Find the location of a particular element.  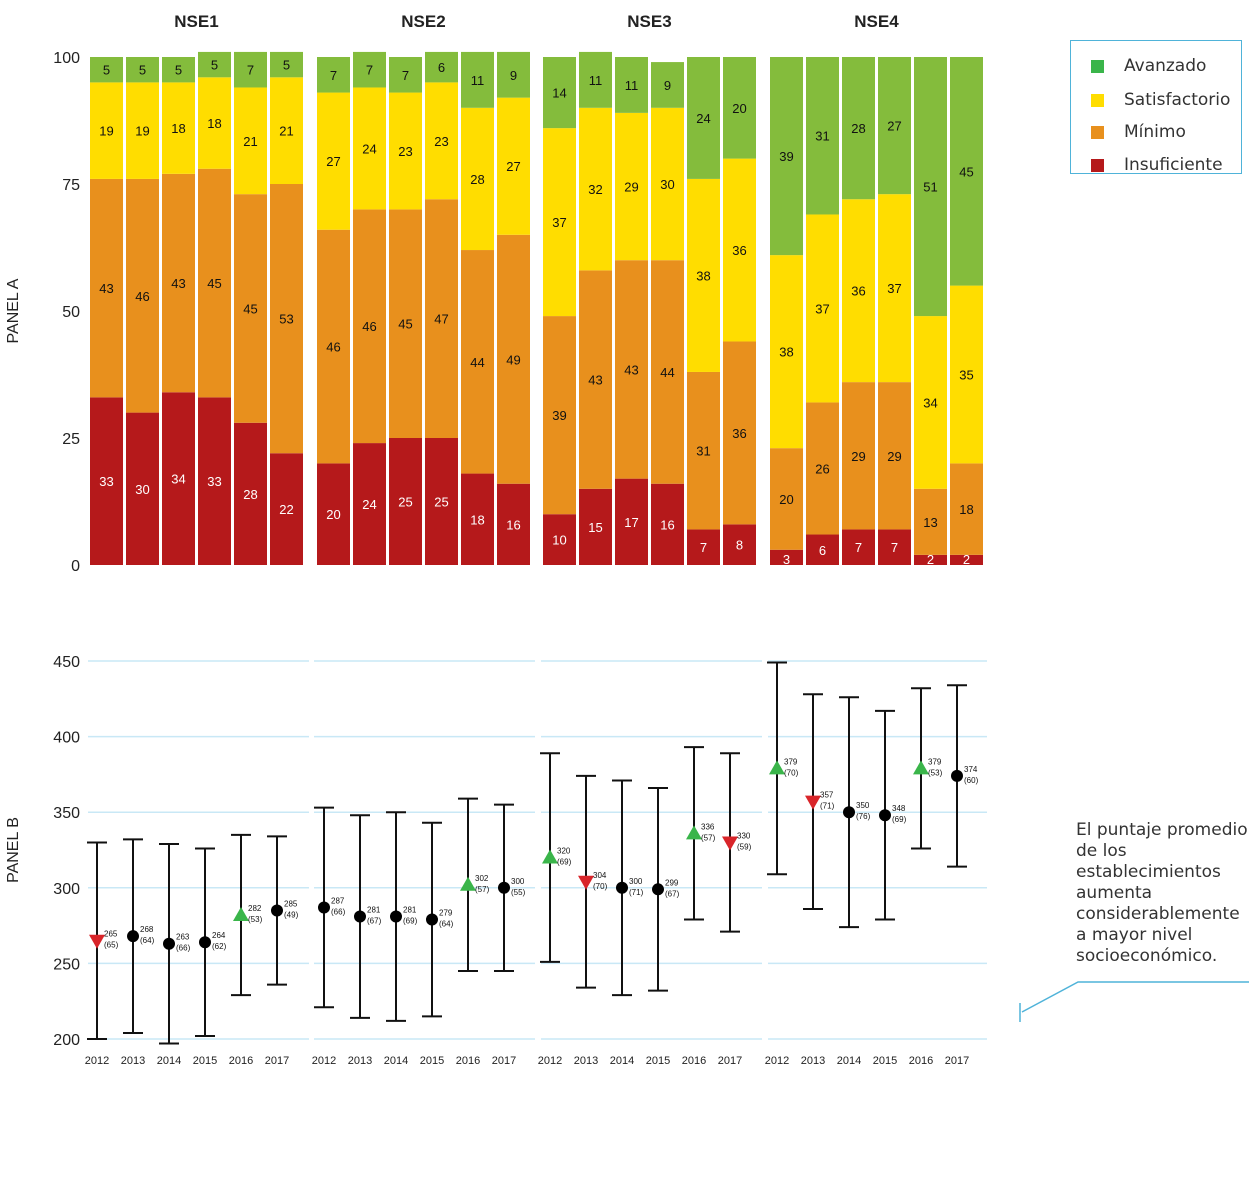

mean-value-label: 285 is located at coordinates (291, 903).